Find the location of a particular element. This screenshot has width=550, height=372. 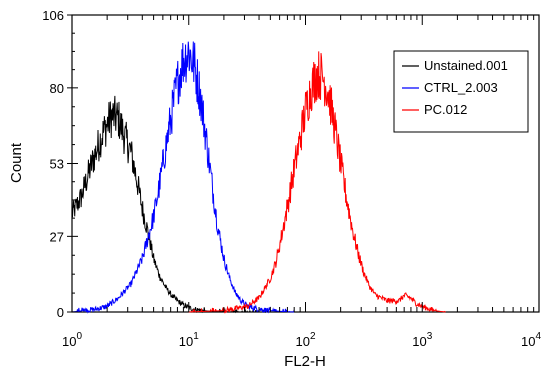

y-axis-ticks: 0 27 53 80 106 is located at coordinates (60, 164).